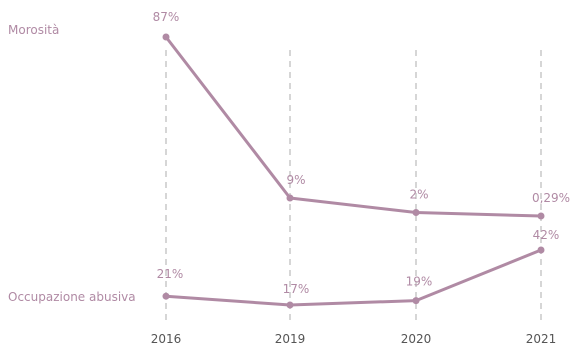  I want to click on series-name-label: Occupazione abusiva, so click(72, 297).